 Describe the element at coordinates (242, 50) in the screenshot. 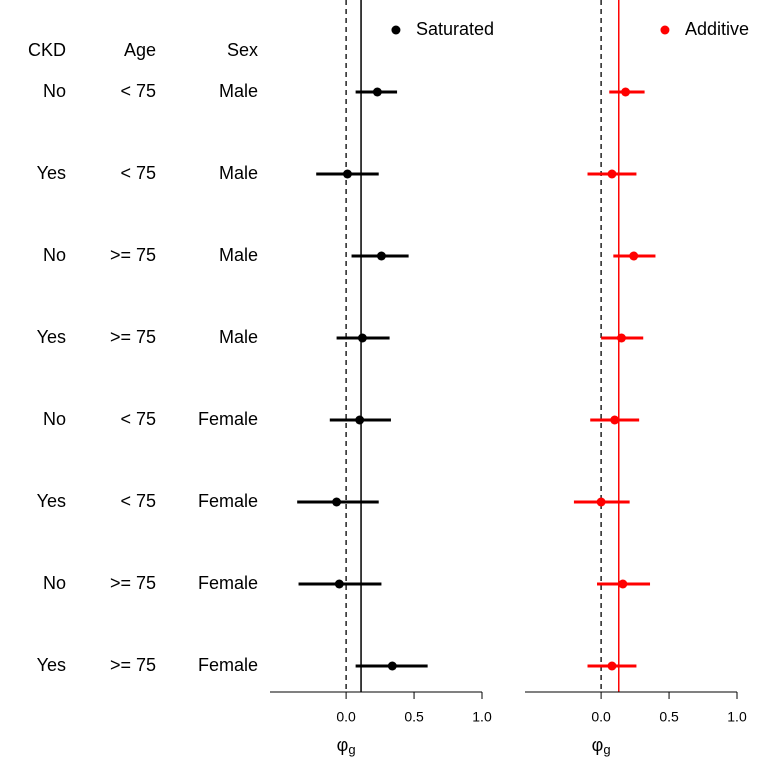

I see `column-header: Sex` at that location.